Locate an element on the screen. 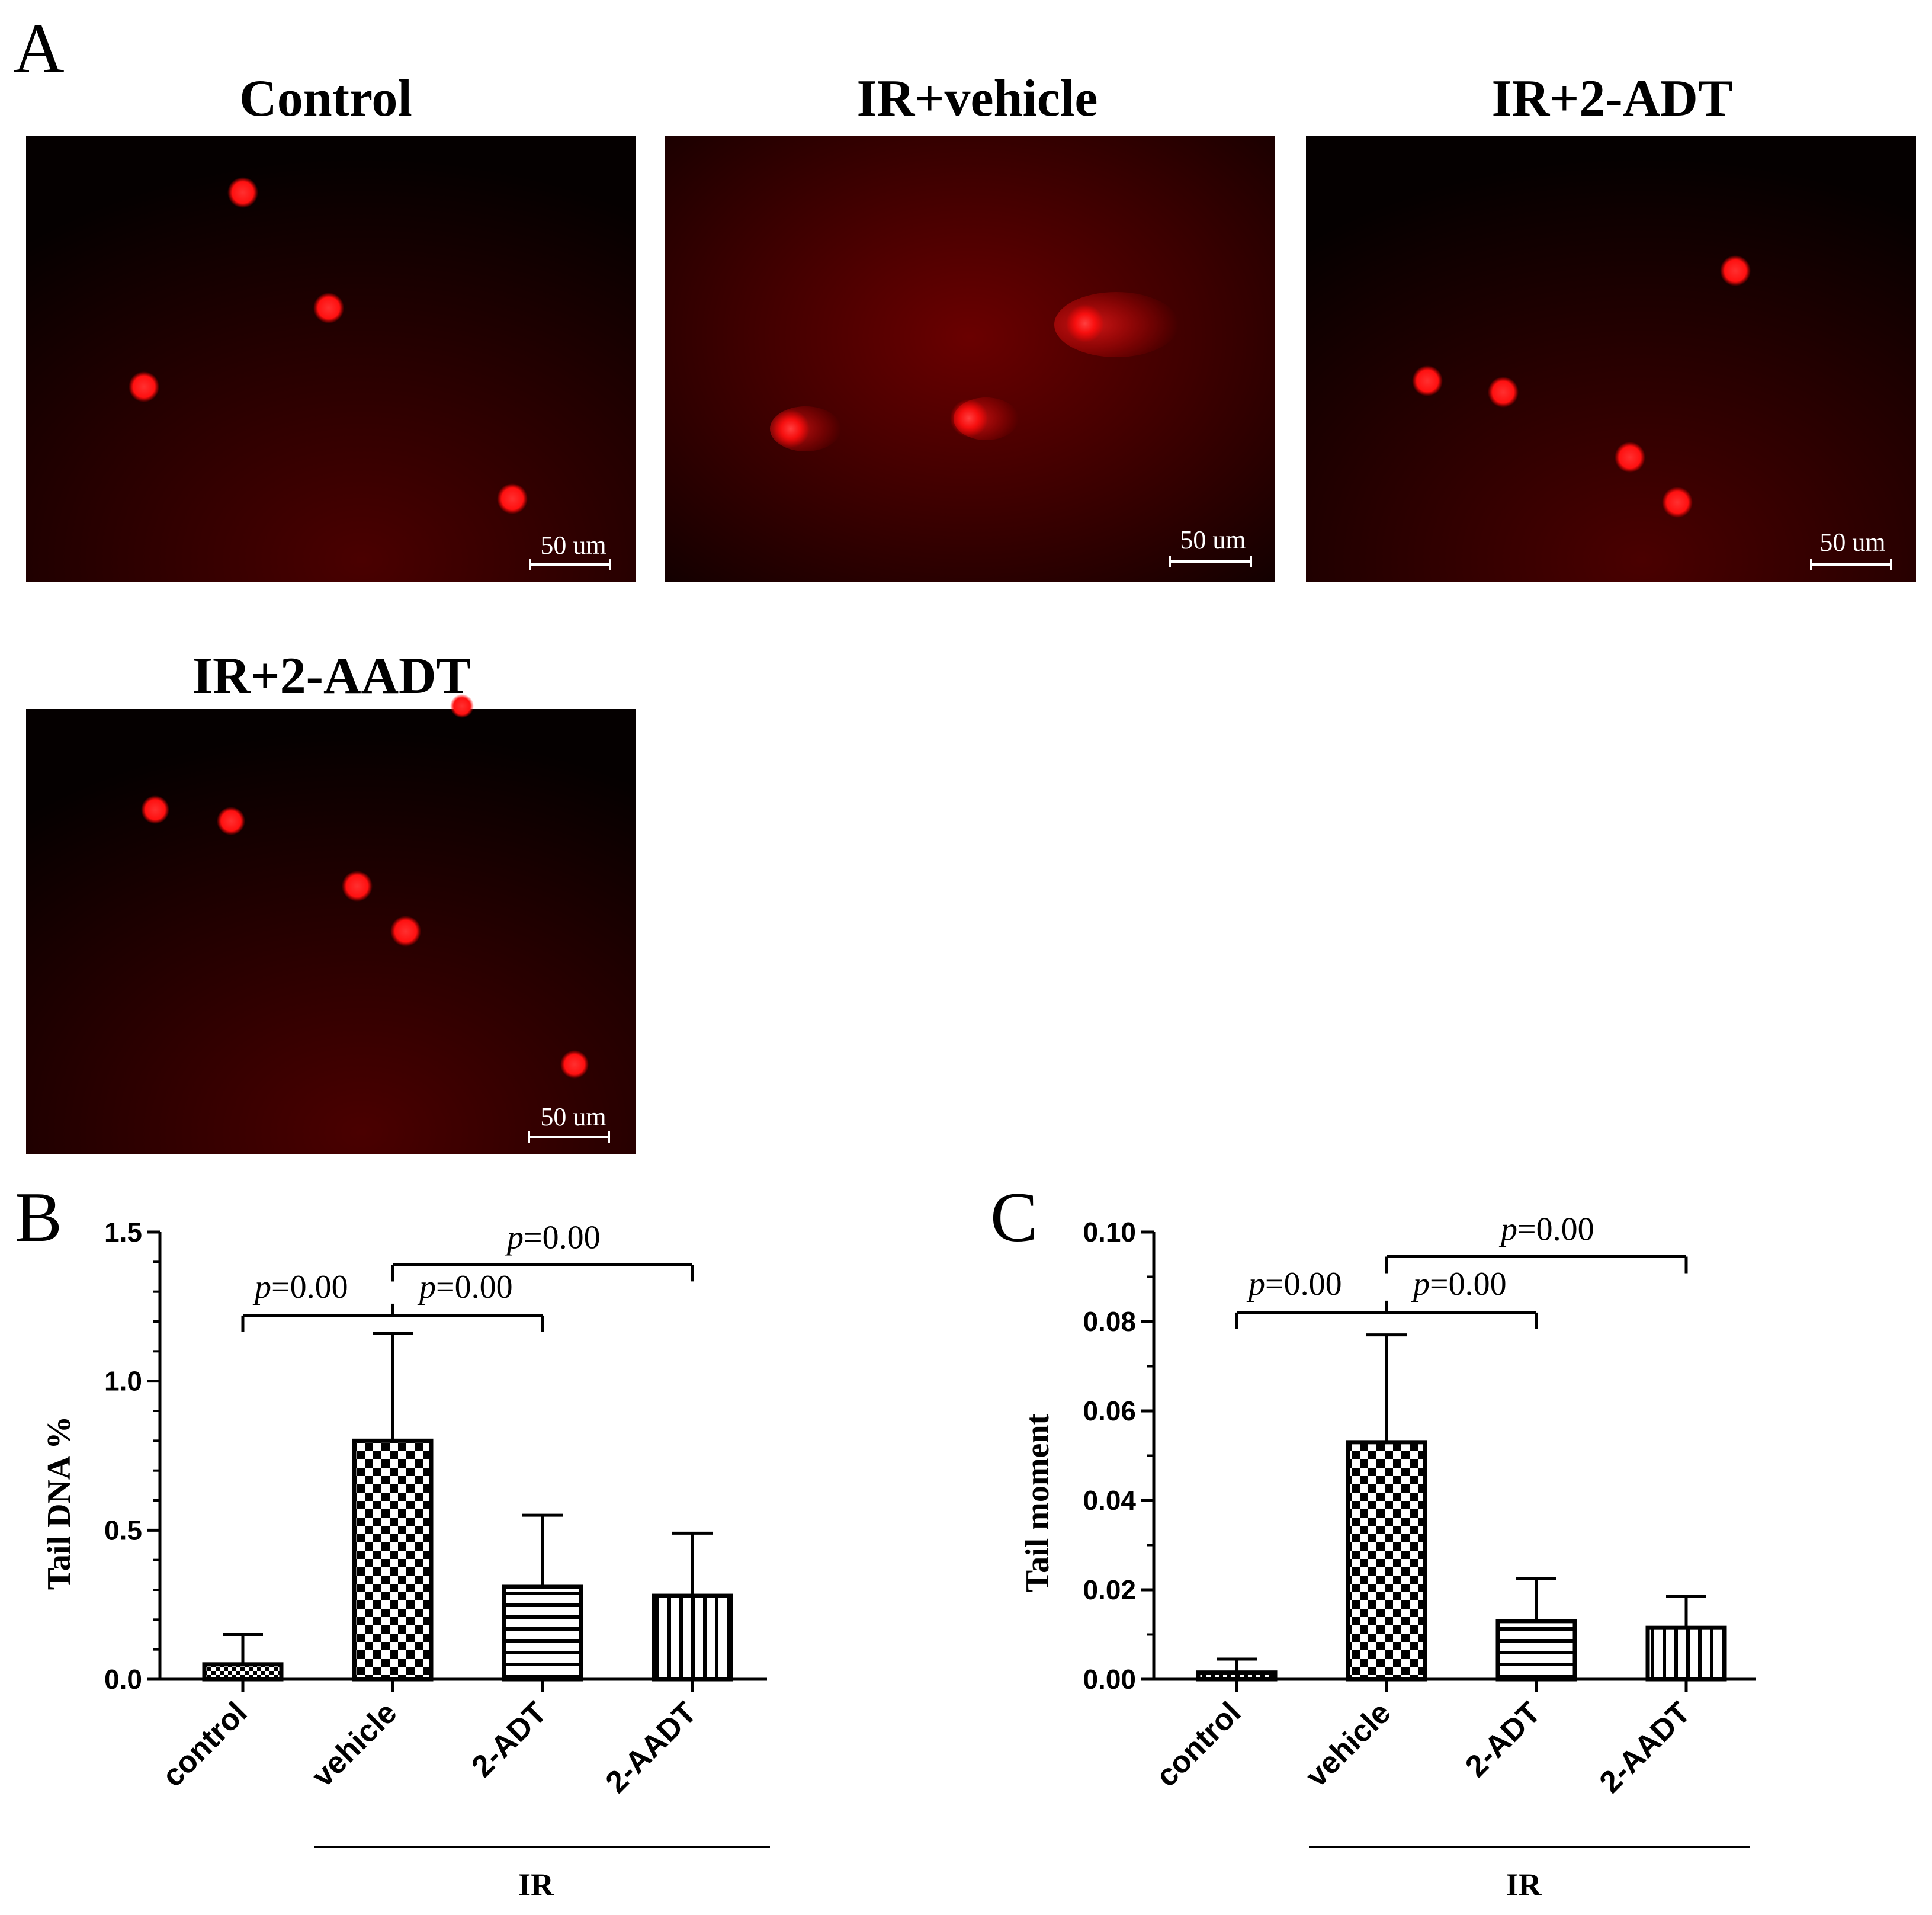 The height and width of the screenshot is (1915, 1932). y-tick-label: 0.5 is located at coordinates (123, 1530).